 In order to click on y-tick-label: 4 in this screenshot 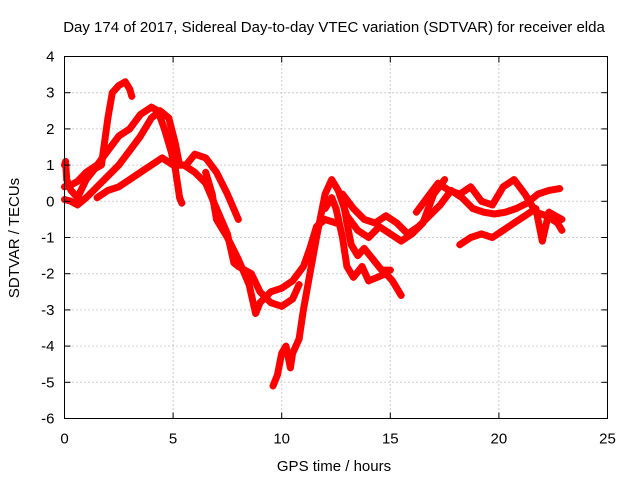, I will do `click(50, 57)`.